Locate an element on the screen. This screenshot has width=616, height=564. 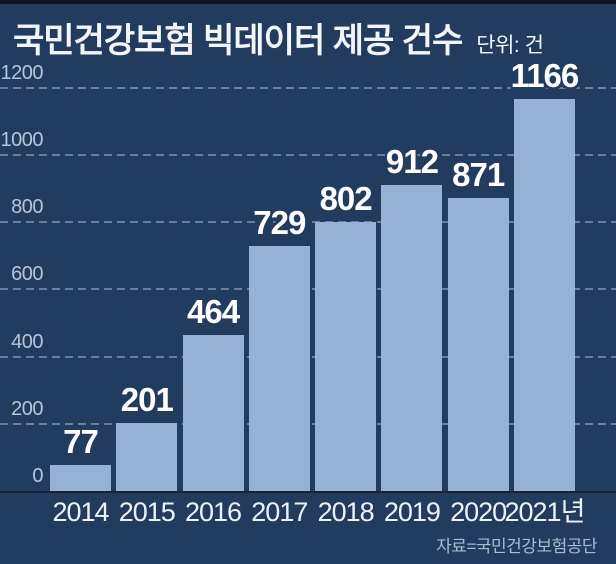
x-axis-label-2020: 2020 is located at coordinates (478, 512).